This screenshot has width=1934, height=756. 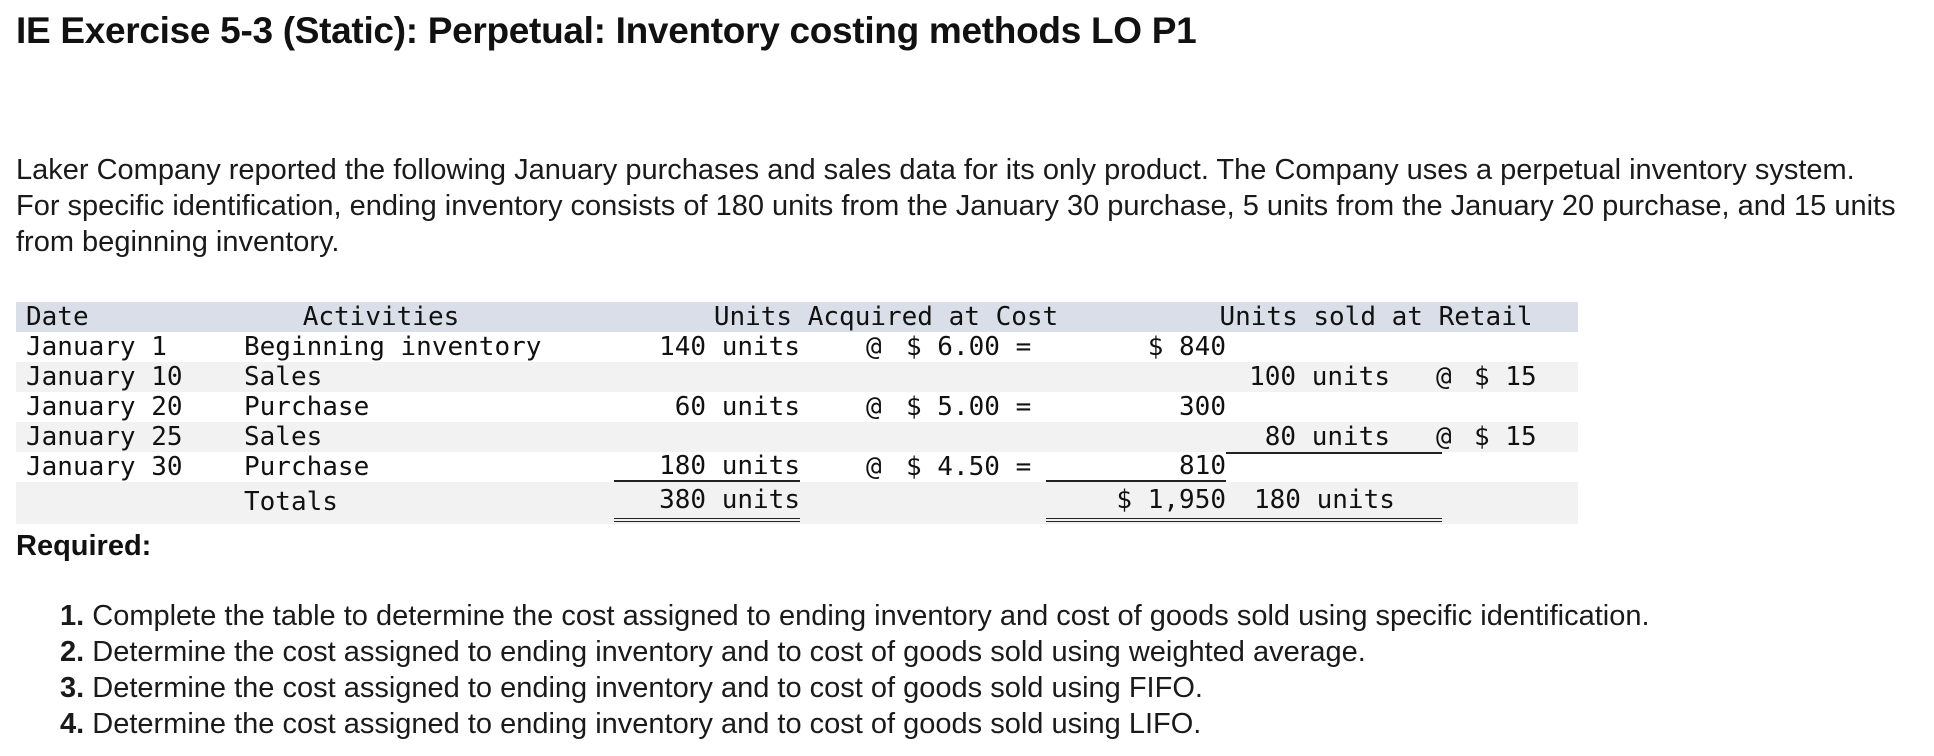 I want to click on row-date: January 30, so click(x=104, y=467).